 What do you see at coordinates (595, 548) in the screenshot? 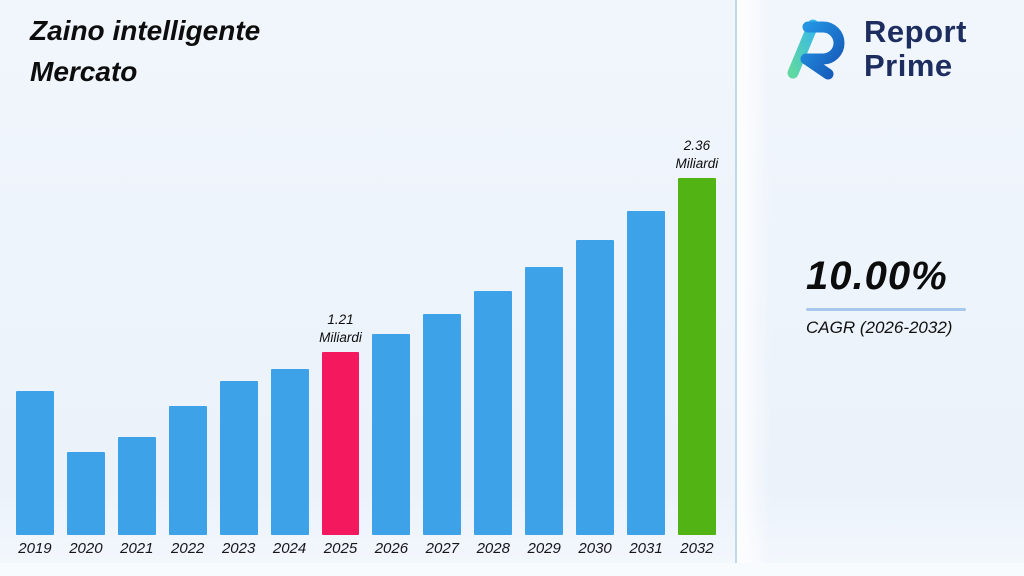
I see `axis-label-2030: 2030` at bounding box center [595, 548].